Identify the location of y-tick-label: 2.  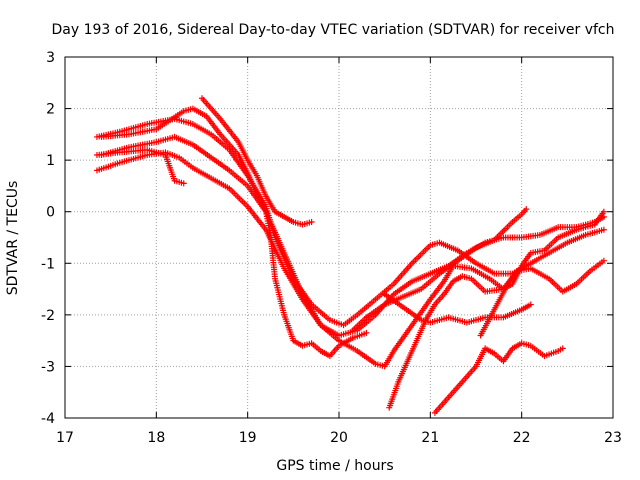
(50, 110).